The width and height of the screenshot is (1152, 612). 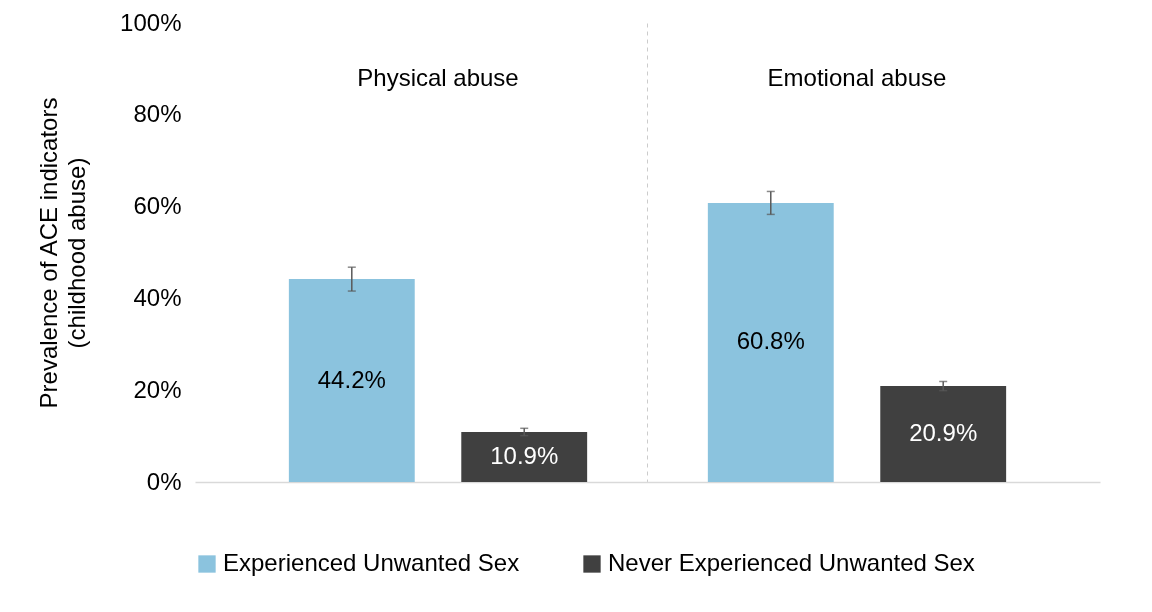 What do you see at coordinates (164, 481) in the screenshot?
I see `y-tick-label: 0%` at bounding box center [164, 481].